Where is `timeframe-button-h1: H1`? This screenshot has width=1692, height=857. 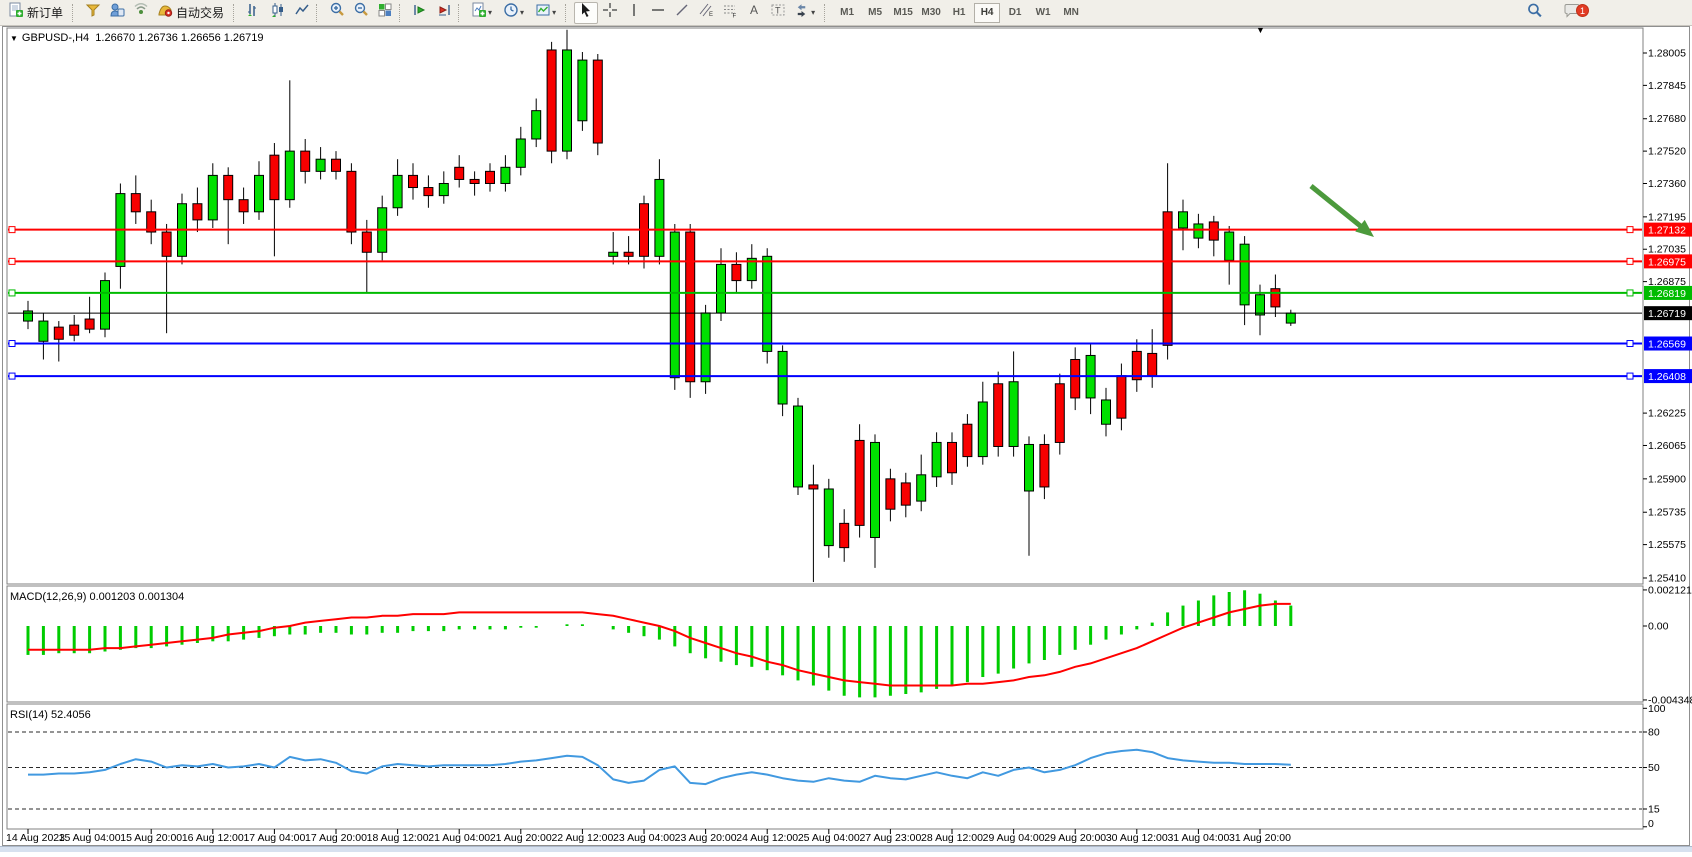
timeframe-button-h1: H1 is located at coordinates (959, 12).